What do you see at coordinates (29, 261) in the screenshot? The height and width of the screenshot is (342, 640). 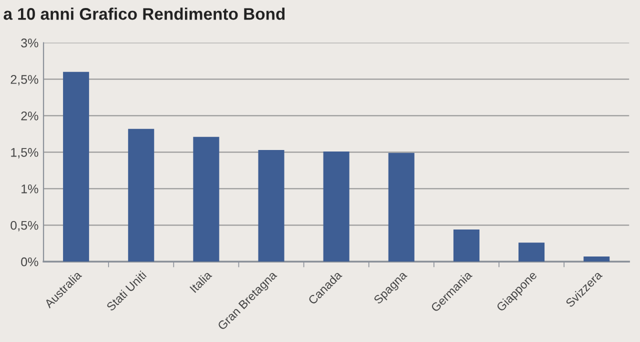 I see `y-tick-label: 0%` at bounding box center [29, 261].